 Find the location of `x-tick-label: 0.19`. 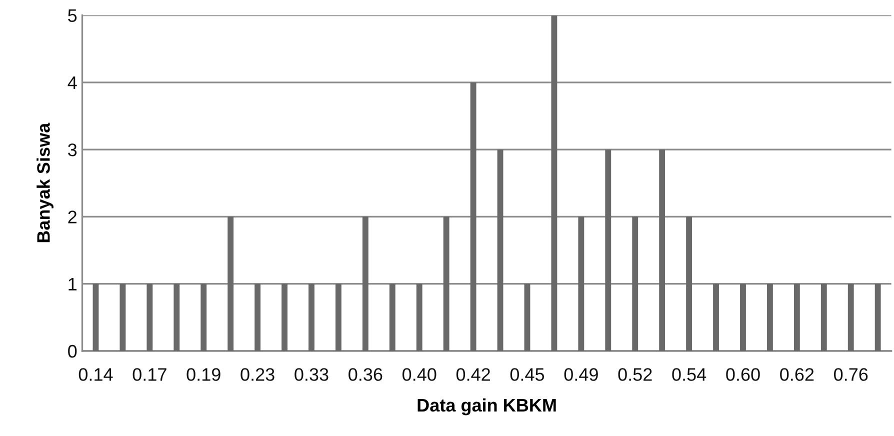

x-tick-label: 0.19 is located at coordinates (203, 374).